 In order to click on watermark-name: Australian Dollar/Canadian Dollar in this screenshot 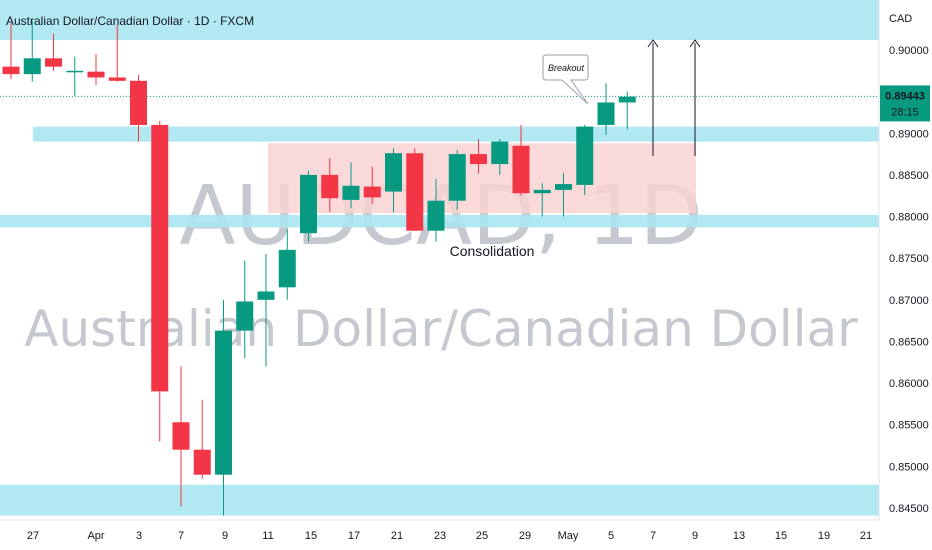, I will do `click(441, 329)`.